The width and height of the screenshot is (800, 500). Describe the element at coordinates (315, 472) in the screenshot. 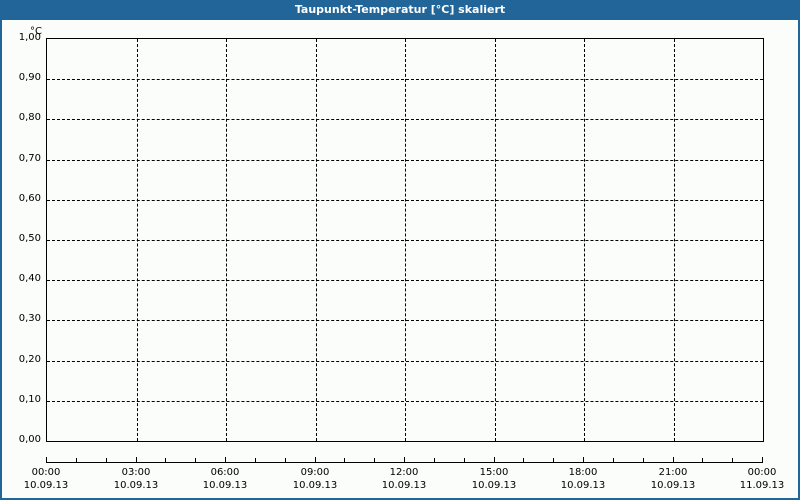

I see `x-axis-tick-time: 09:00` at that location.